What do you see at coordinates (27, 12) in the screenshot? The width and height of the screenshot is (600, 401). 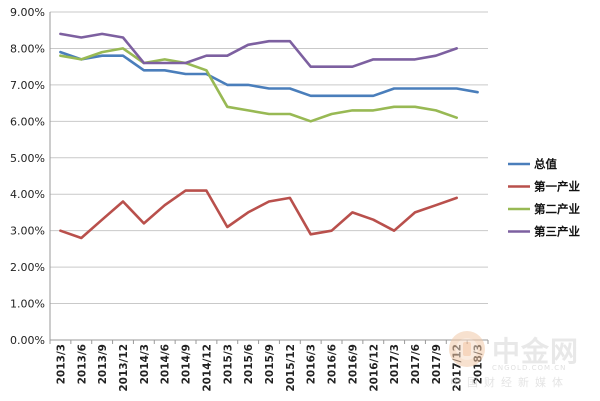 I see `y-tick-label: 9.00%` at bounding box center [27, 12].